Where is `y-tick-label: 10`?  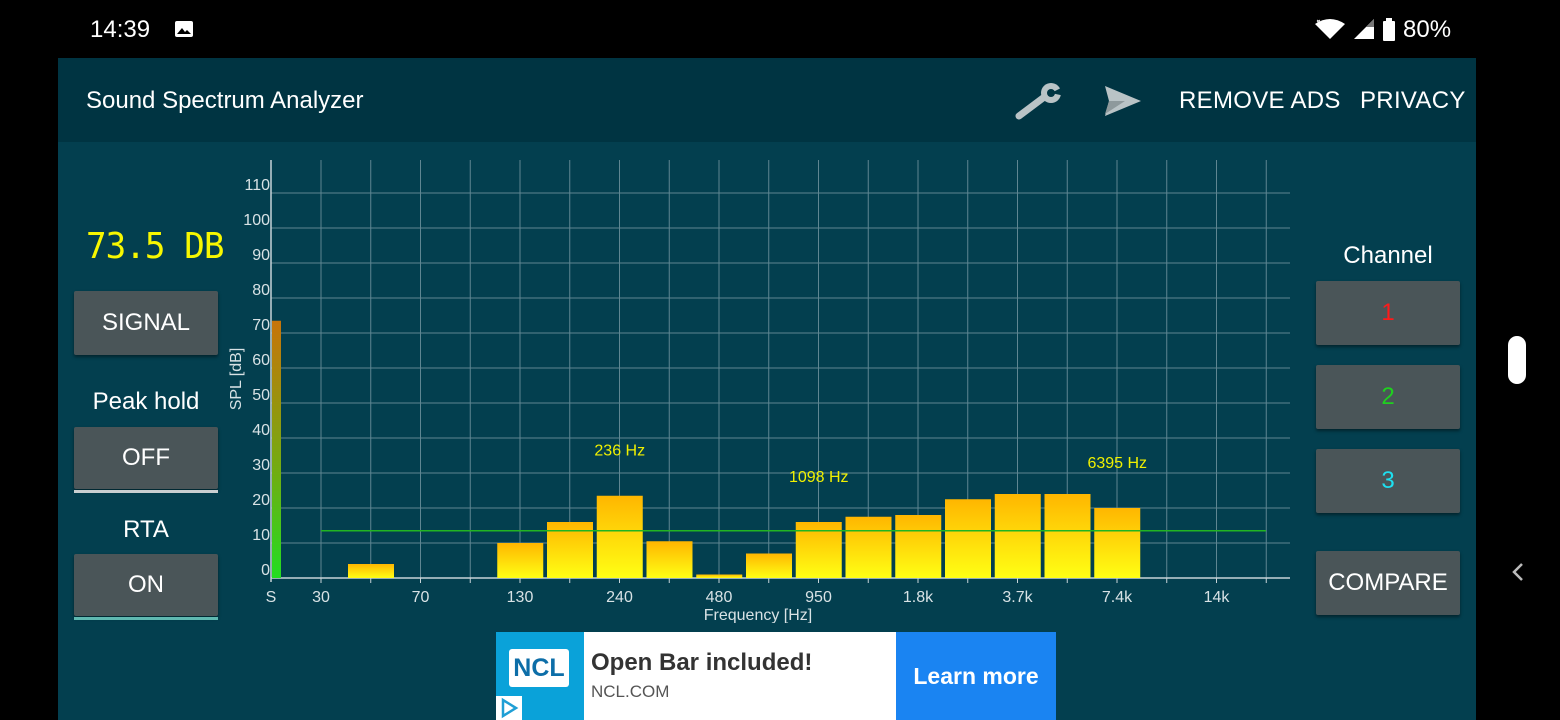
y-tick-label: 10 is located at coordinates (261, 535).